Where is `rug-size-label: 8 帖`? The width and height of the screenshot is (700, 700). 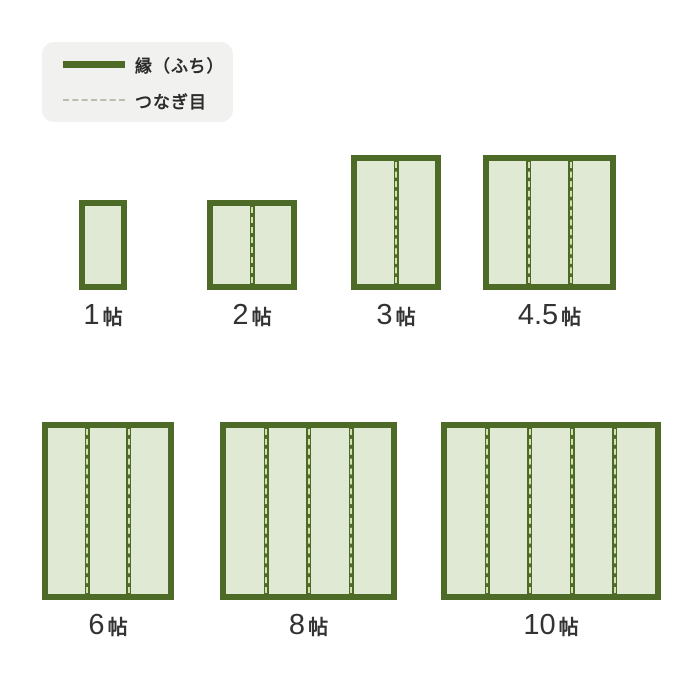 rug-size-label: 8 帖 is located at coordinates (308, 625).